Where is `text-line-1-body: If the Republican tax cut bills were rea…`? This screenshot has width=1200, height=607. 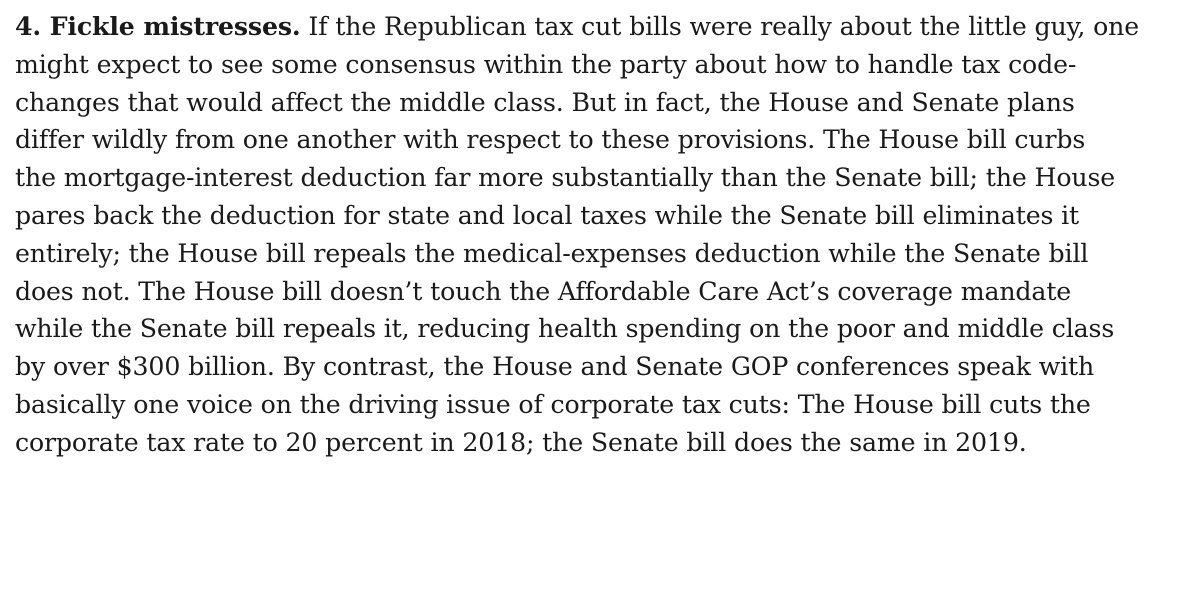 text-line-1-body: If the Republican tax cut bills were rea… is located at coordinates (720, 26).